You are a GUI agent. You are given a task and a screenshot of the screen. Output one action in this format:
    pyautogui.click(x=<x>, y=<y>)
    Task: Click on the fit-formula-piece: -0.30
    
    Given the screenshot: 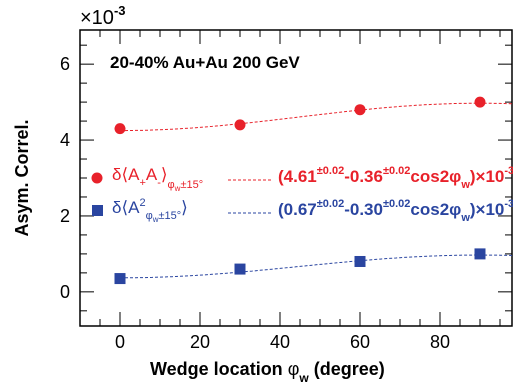 What is the action you would take?
    pyautogui.click(x=363, y=209)
    